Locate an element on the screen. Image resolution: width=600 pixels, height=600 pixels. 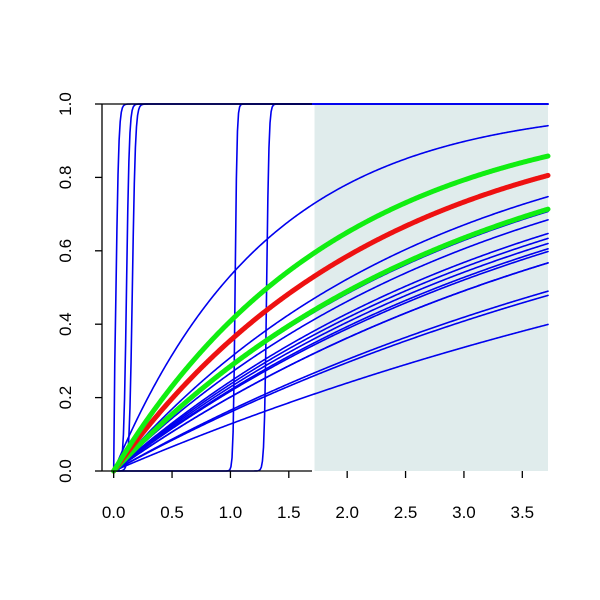
y-tick-label: 0.4 is located at coordinates (65, 324).